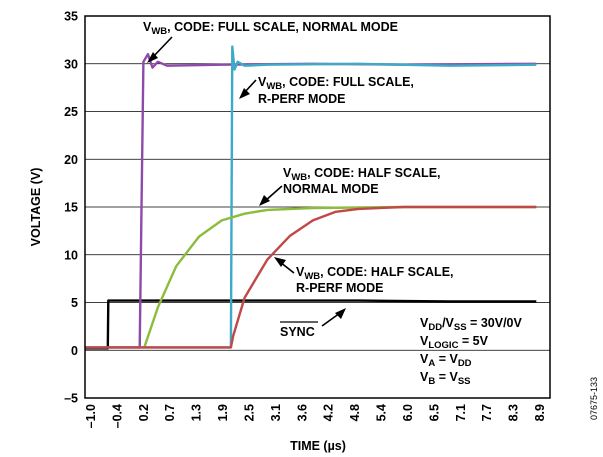 The width and height of the screenshot is (603, 457). I want to click on x-tick-label: 6.5, so click(434, 412).